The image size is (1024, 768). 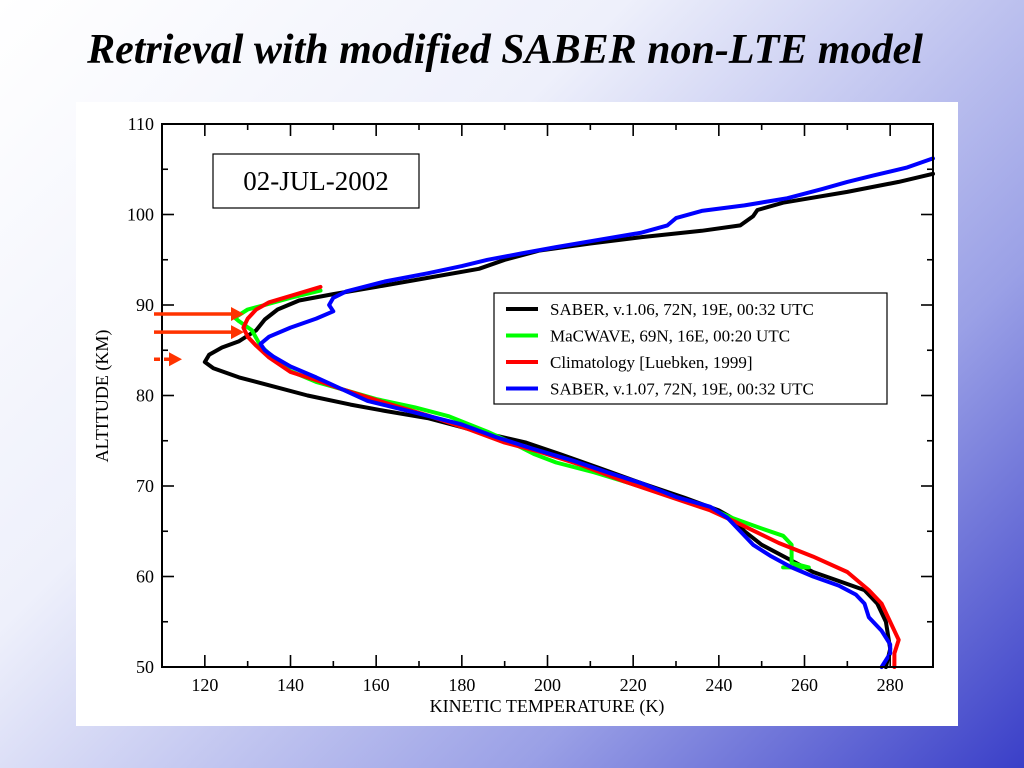 I want to click on x-tick-label: 200, so click(x=547, y=685).